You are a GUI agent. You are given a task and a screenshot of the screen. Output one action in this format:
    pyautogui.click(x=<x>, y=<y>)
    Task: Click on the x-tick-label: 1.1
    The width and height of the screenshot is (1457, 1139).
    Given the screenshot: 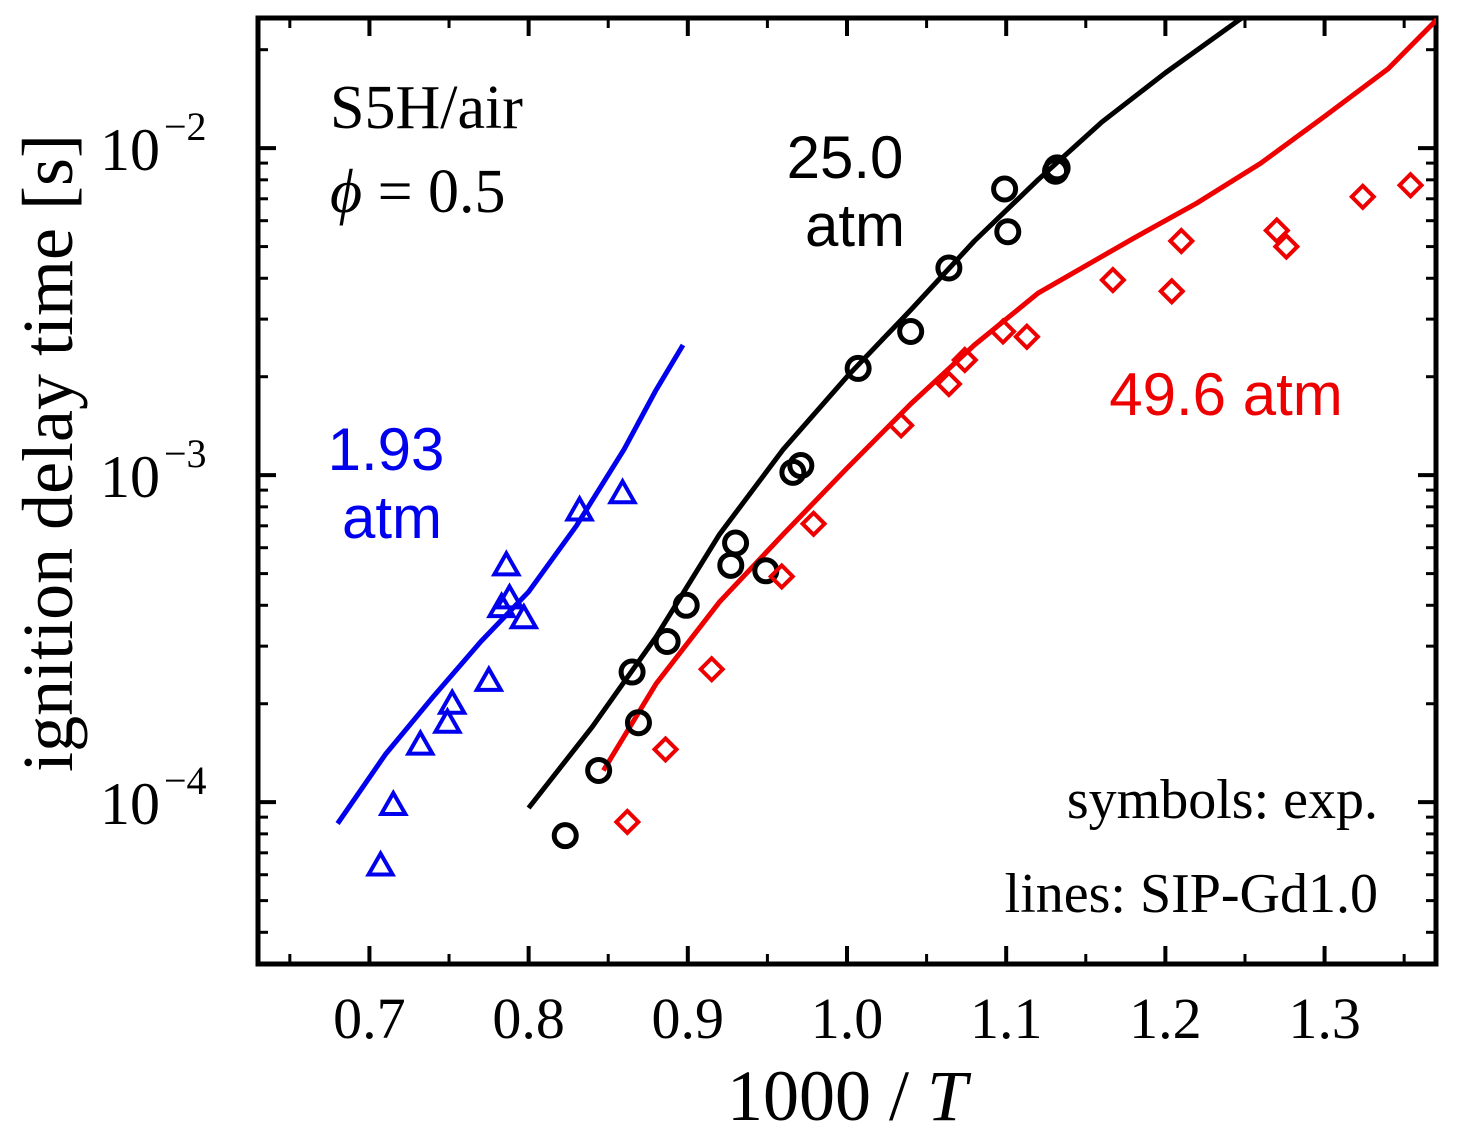 What is the action you would take?
    pyautogui.click(x=1006, y=1018)
    